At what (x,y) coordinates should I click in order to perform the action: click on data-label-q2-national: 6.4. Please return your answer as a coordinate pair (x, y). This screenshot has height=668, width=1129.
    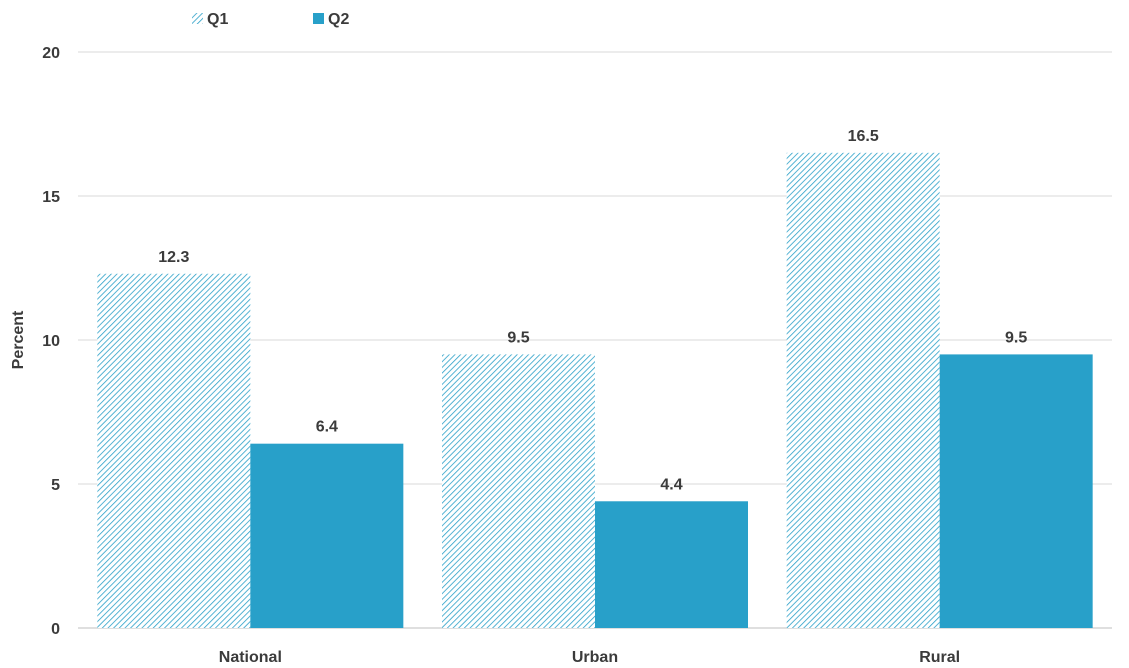
    Looking at the image, I should click on (327, 427).